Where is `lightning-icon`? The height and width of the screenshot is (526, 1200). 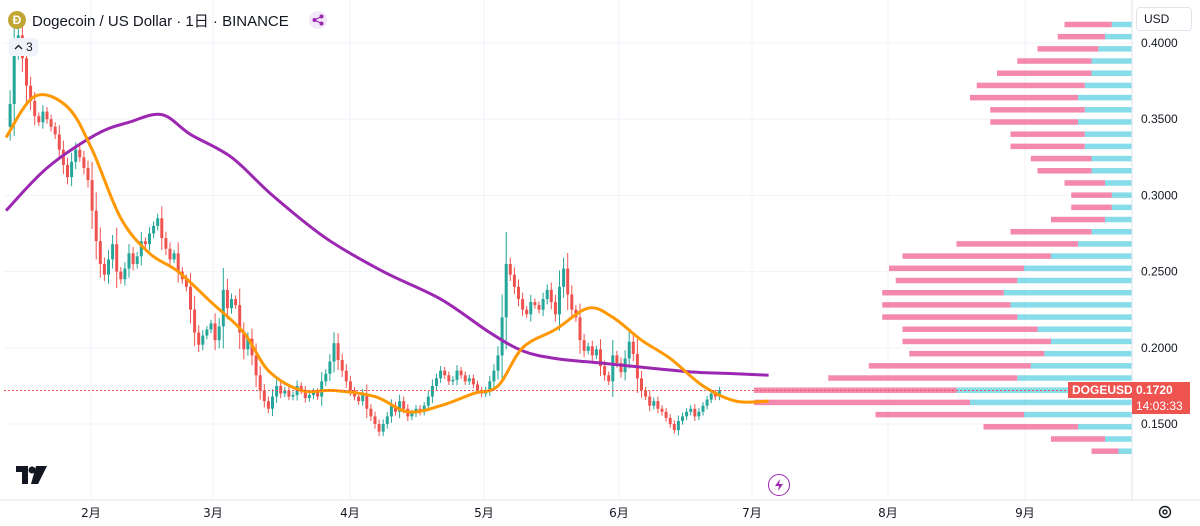
lightning-icon is located at coordinates (779, 485).